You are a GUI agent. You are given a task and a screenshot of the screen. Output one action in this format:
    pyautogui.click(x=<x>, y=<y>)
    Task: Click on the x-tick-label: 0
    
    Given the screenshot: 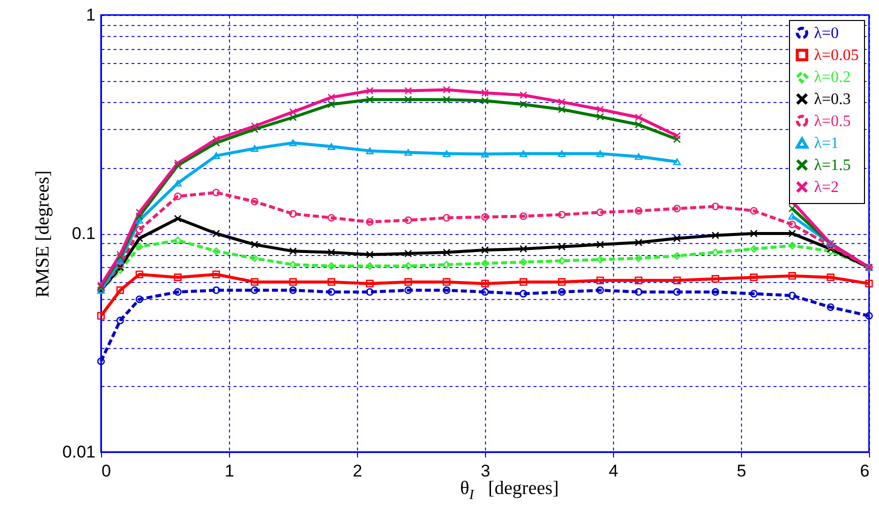 What is the action you would take?
    pyautogui.click(x=106, y=471)
    